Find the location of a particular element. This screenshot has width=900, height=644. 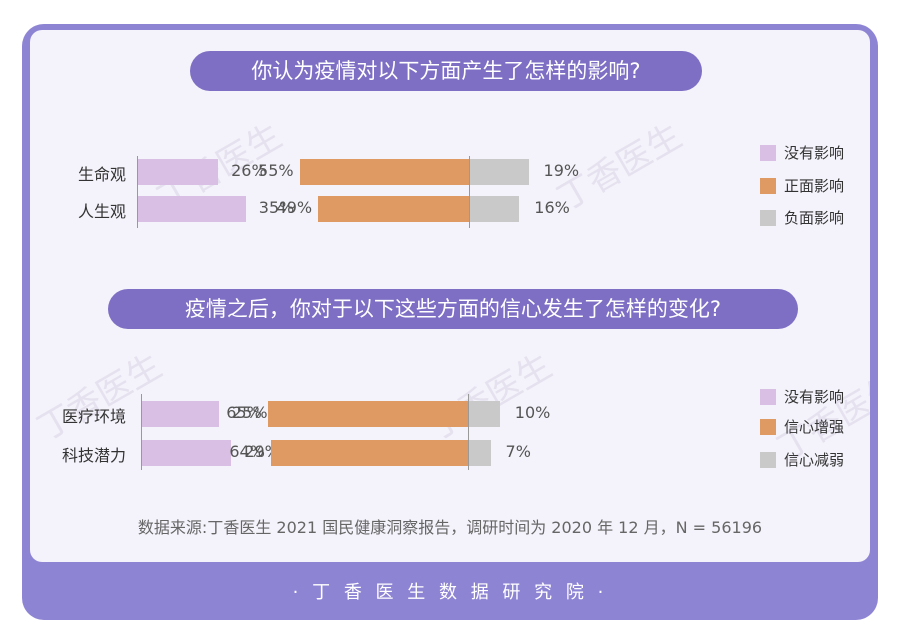

data-label: 65% is located at coordinates (244, 412).